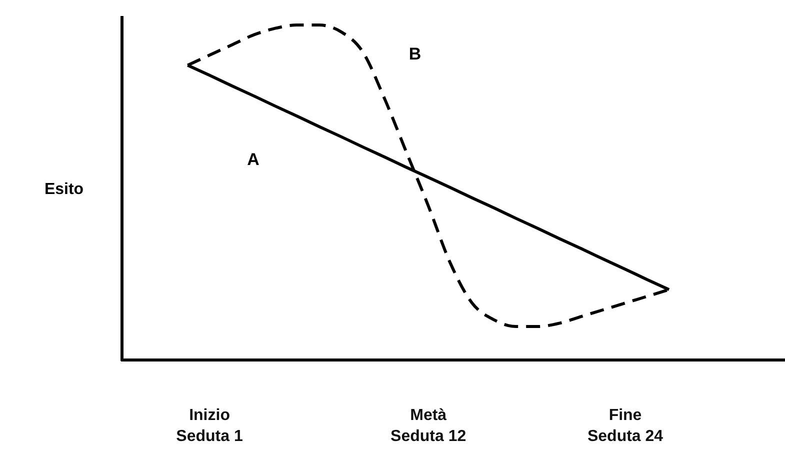  Describe the element at coordinates (253, 160) in the screenshot. I see `text: A` at that location.